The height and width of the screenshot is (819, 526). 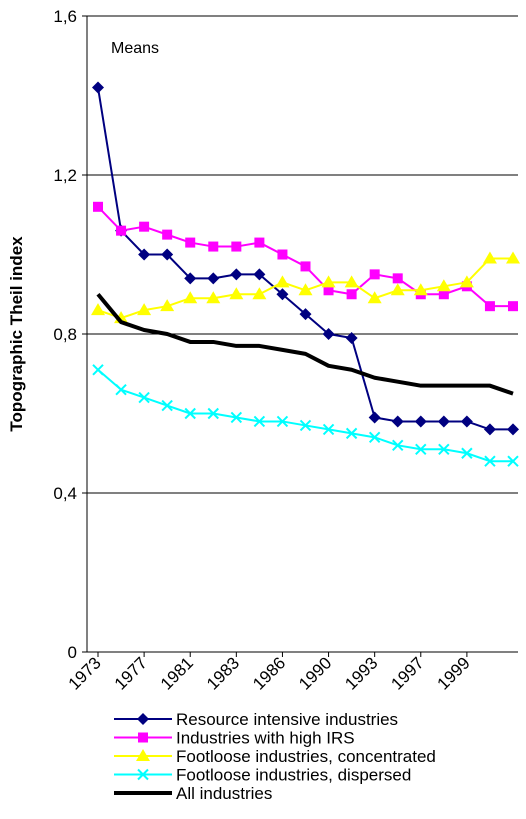 I want to click on legend-item: Industries with high IRS, so click(x=234, y=738).